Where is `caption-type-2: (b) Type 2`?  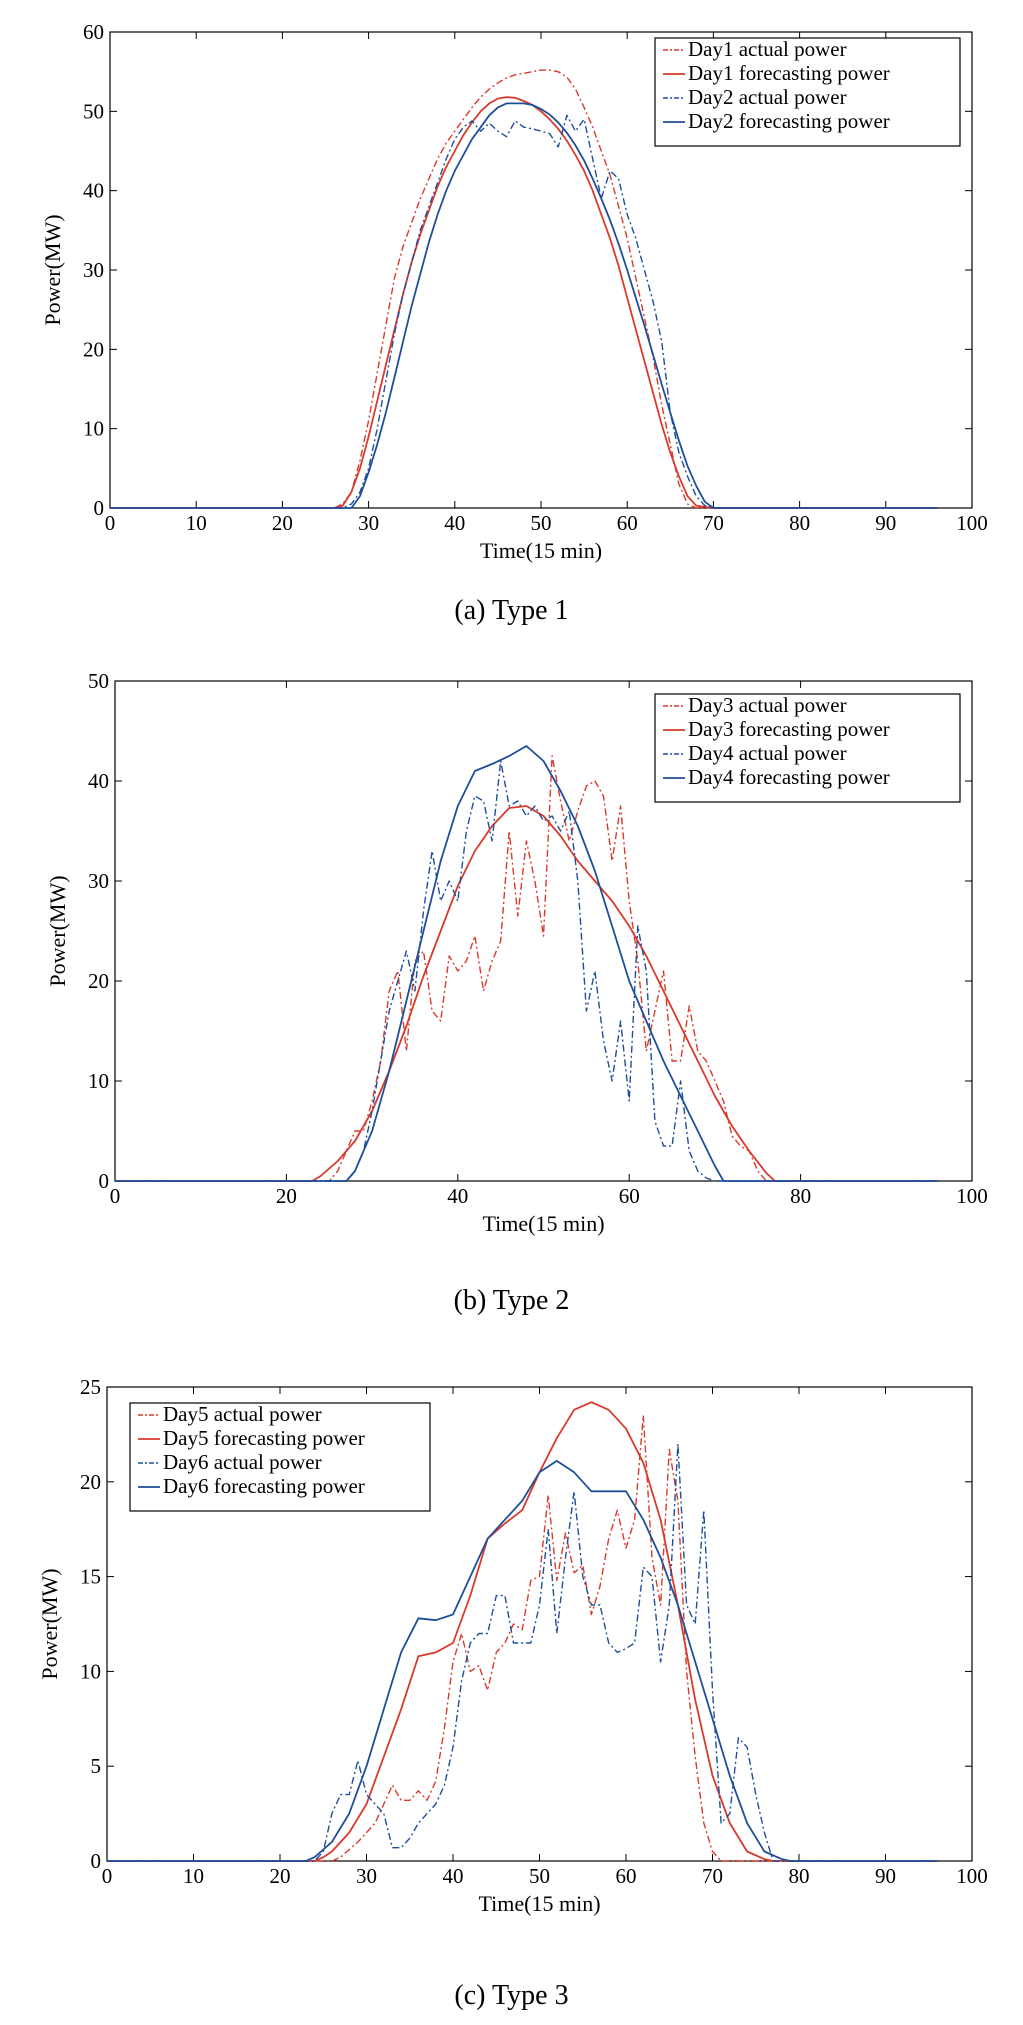 caption-type-2: (b) Type 2 is located at coordinates (511, 1300).